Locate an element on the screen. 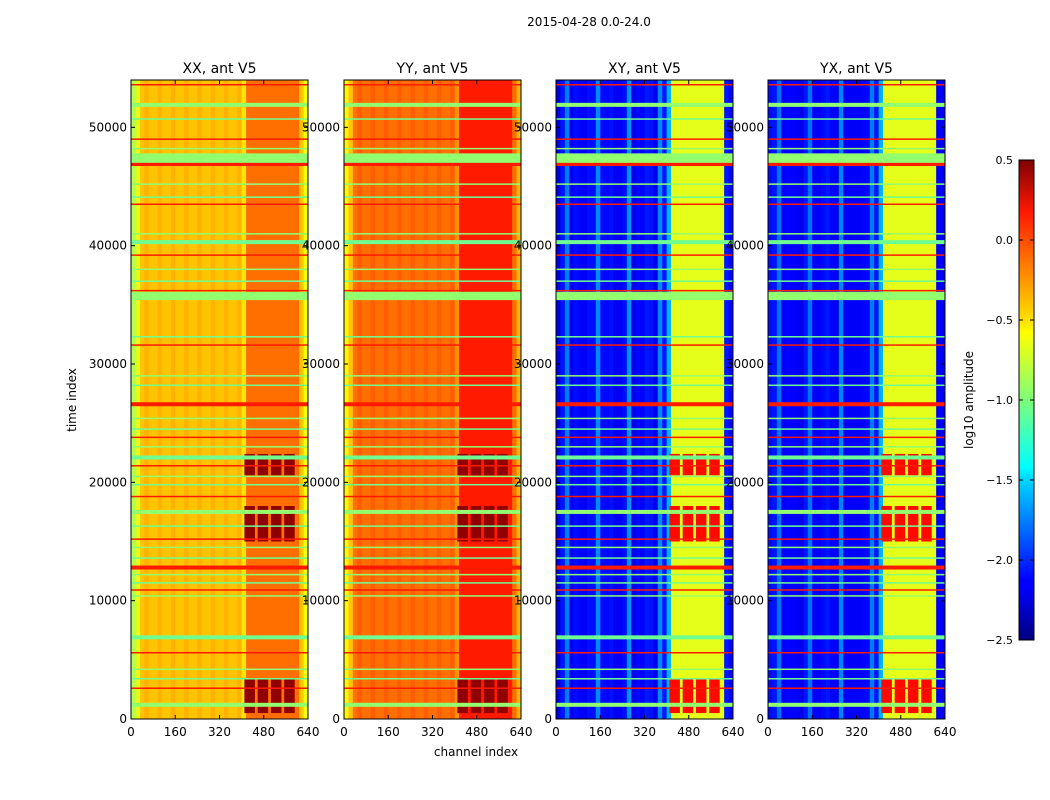  heatmap-xy is located at coordinates (644, 399).